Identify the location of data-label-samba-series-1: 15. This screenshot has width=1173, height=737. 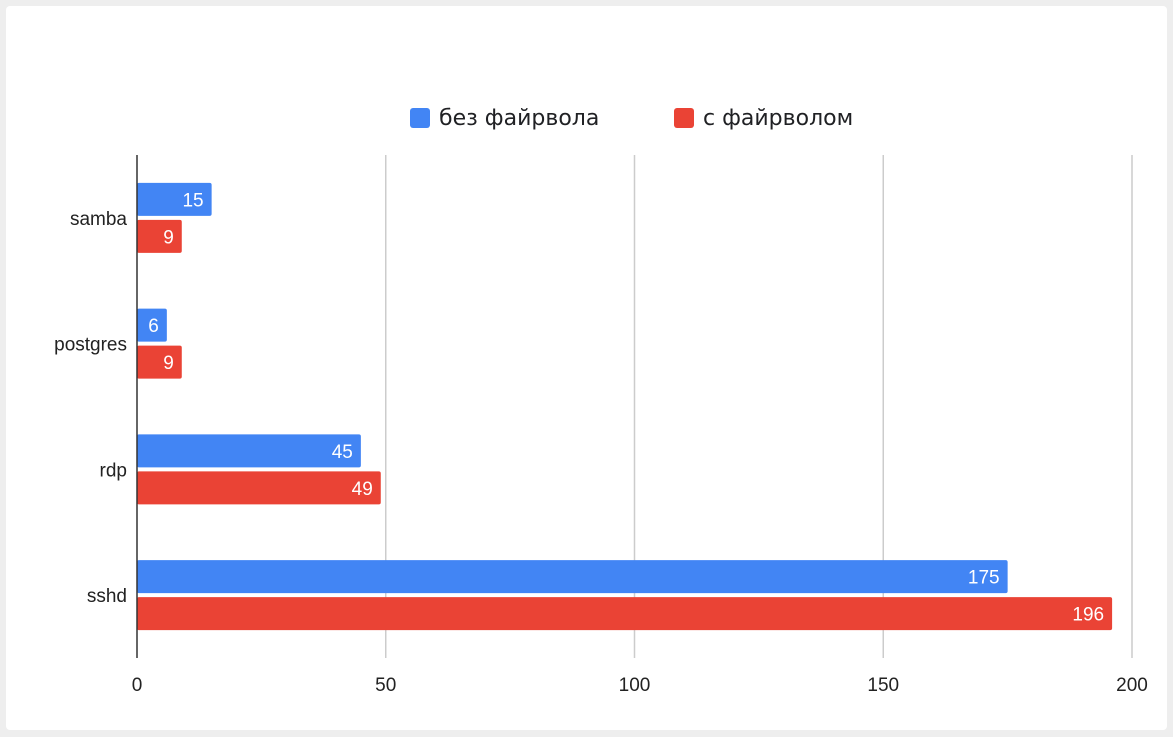
(192, 200).